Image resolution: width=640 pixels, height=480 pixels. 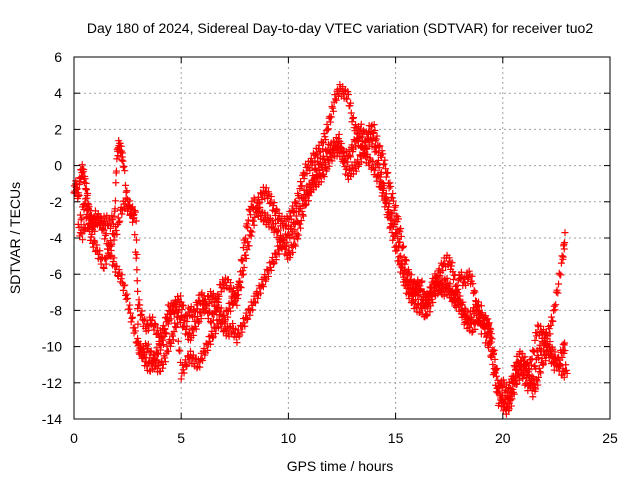 I want to click on x-tick-label: 25, so click(x=610, y=438).